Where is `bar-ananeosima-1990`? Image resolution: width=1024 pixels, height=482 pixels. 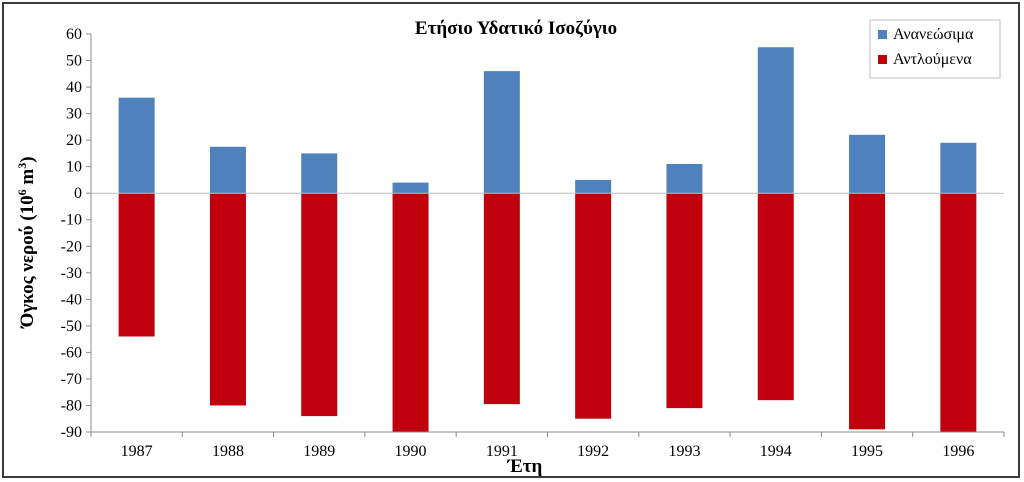 bar-ananeosima-1990 is located at coordinates (410, 188).